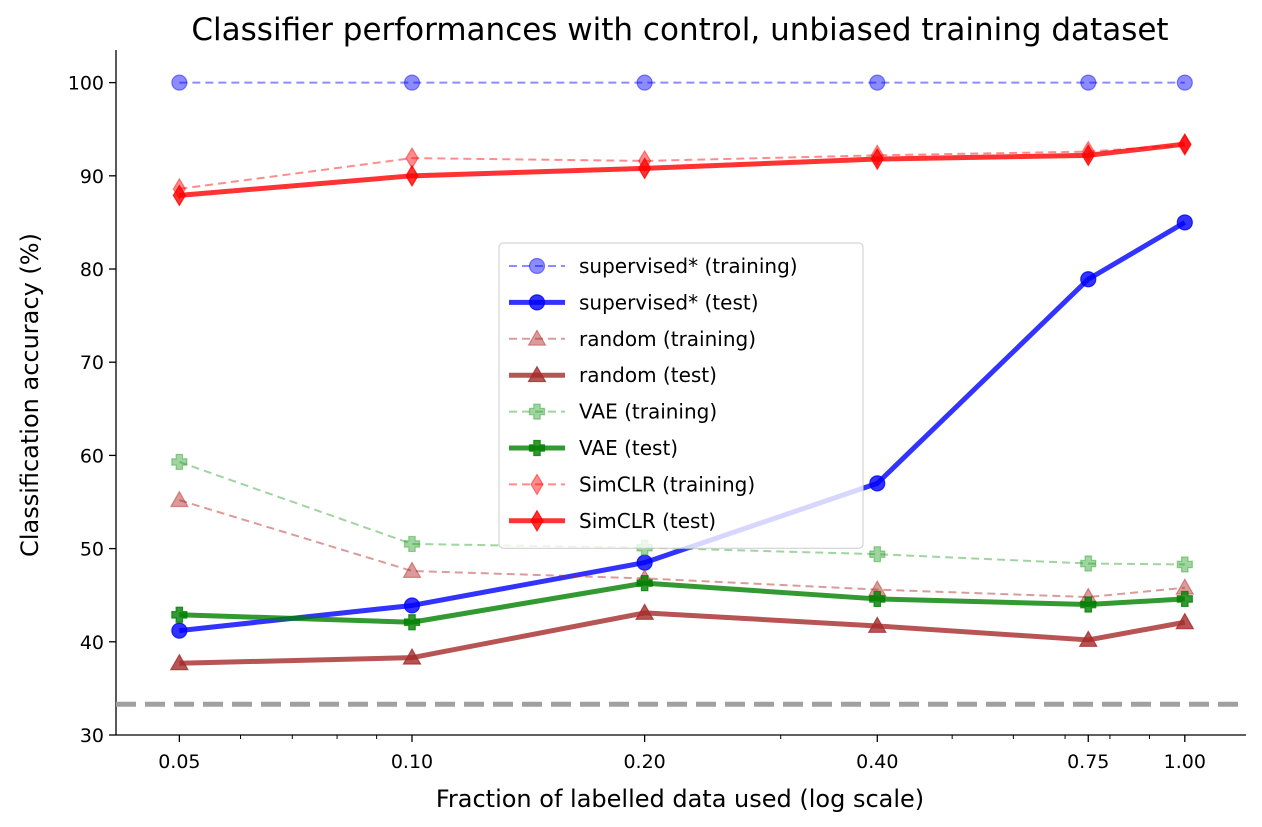 Image resolution: width=1262 pixels, height=827 pixels. Describe the element at coordinates (628, 448) in the screenshot. I see `legend-label: VAE (test)` at that location.